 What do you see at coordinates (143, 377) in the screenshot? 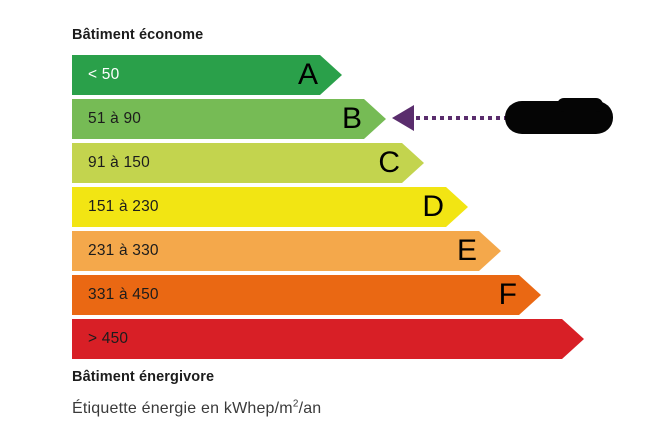
I see `bottom-caption: Bâtiment énergivore` at bounding box center [143, 377].